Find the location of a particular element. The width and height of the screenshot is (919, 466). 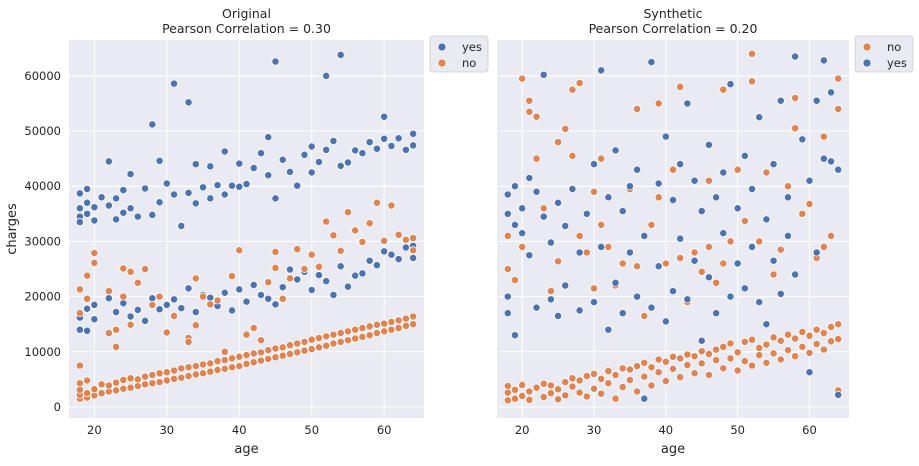

y-tick-label: 40000 is located at coordinates (42, 186).